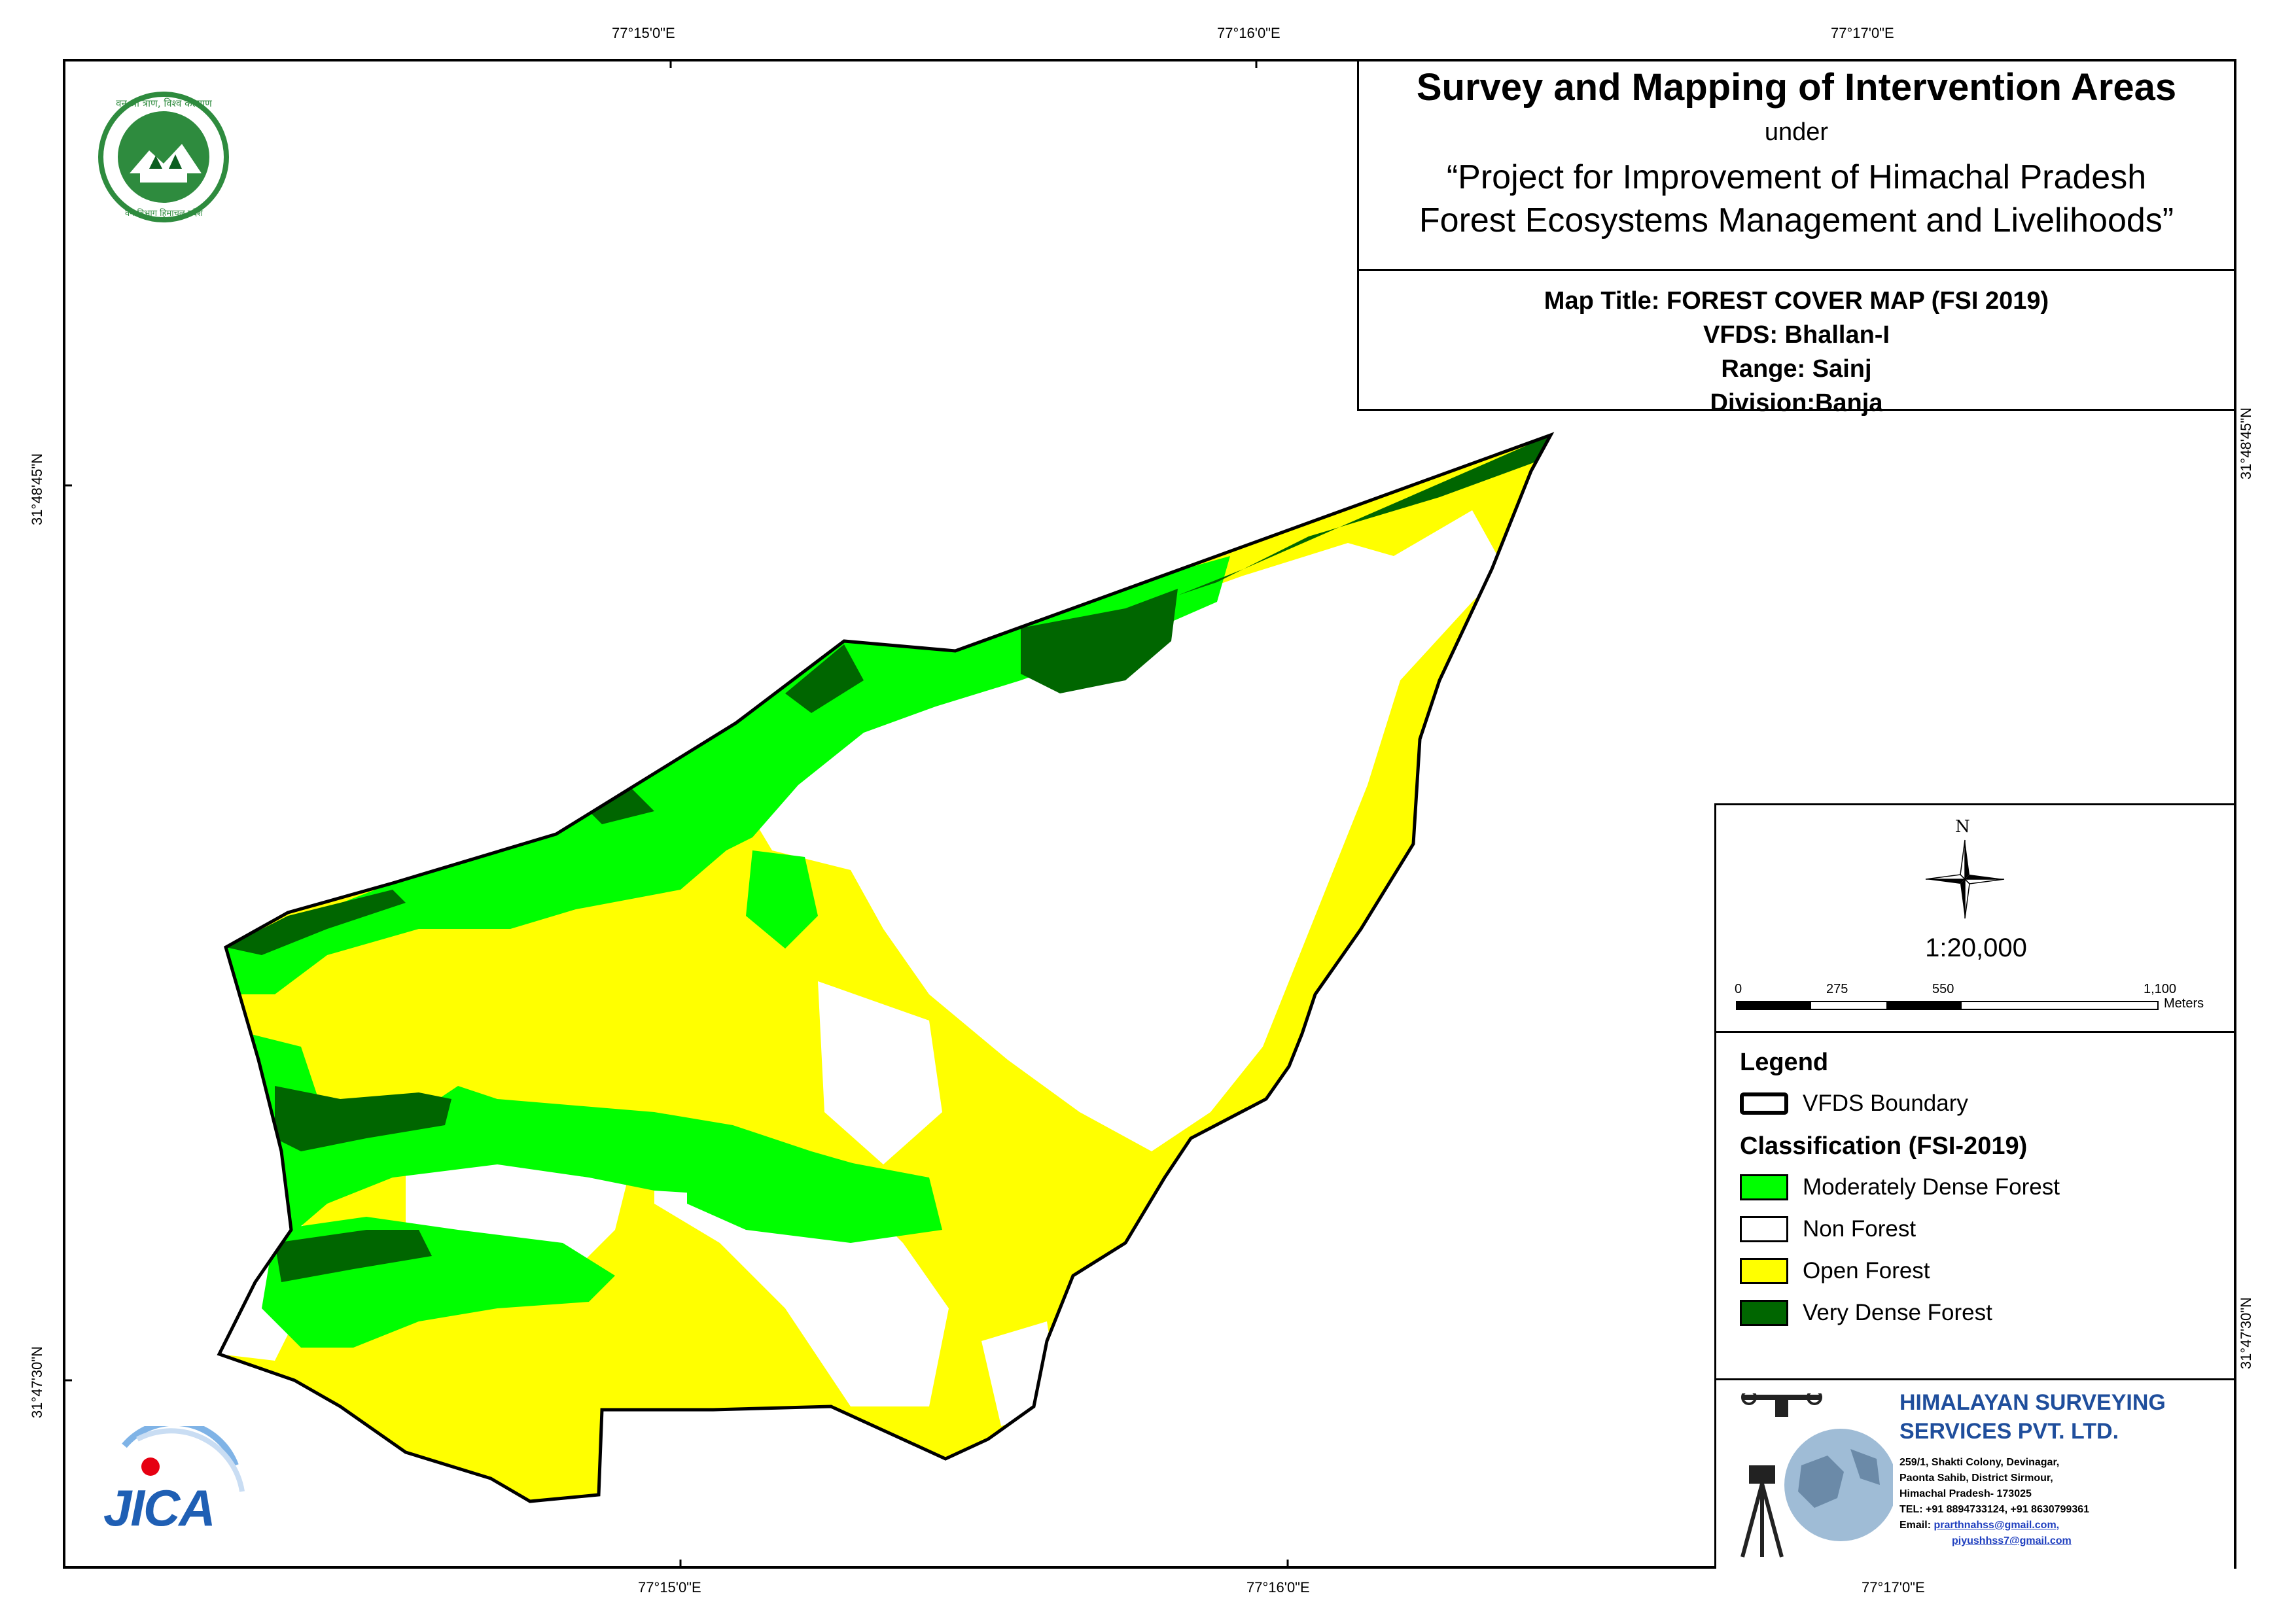 The height and width of the screenshot is (1623, 2296). Describe the element at coordinates (2032, 1417) in the screenshot. I see `company-name: HIMALAYAN SURVEYING SERVICES PVT. LTD.` at that location.